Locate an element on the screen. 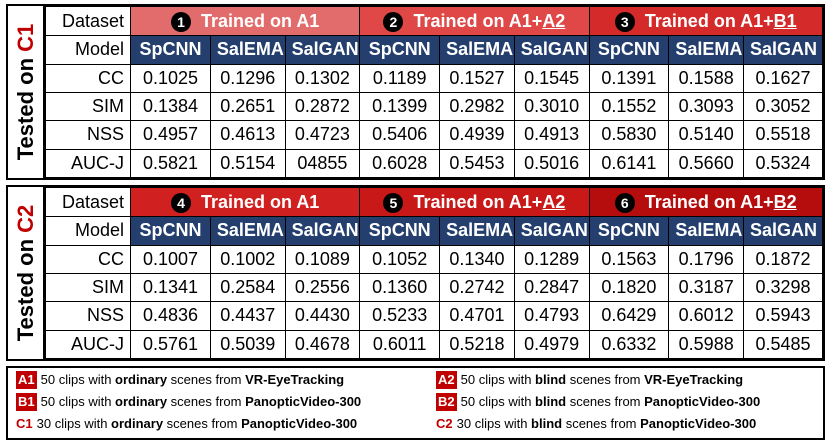 The width and height of the screenshot is (830, 444). metric-value: 0.1007 is located at coordinates (170, 259).